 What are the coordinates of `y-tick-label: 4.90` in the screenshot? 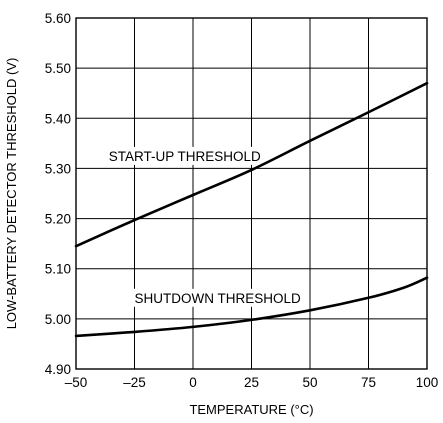 It's located at (58, 369).